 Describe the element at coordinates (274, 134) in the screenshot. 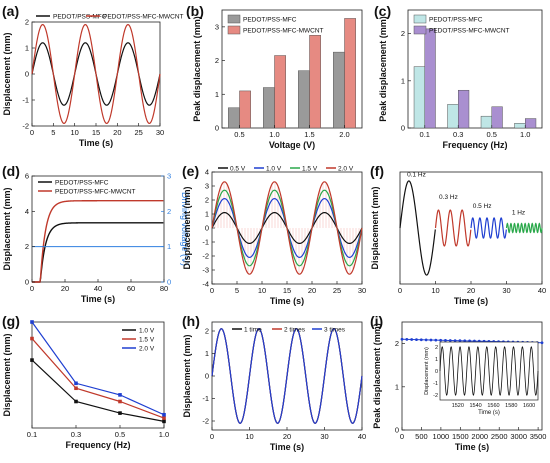

I see `b-xtick-label: 1.0` at that location.